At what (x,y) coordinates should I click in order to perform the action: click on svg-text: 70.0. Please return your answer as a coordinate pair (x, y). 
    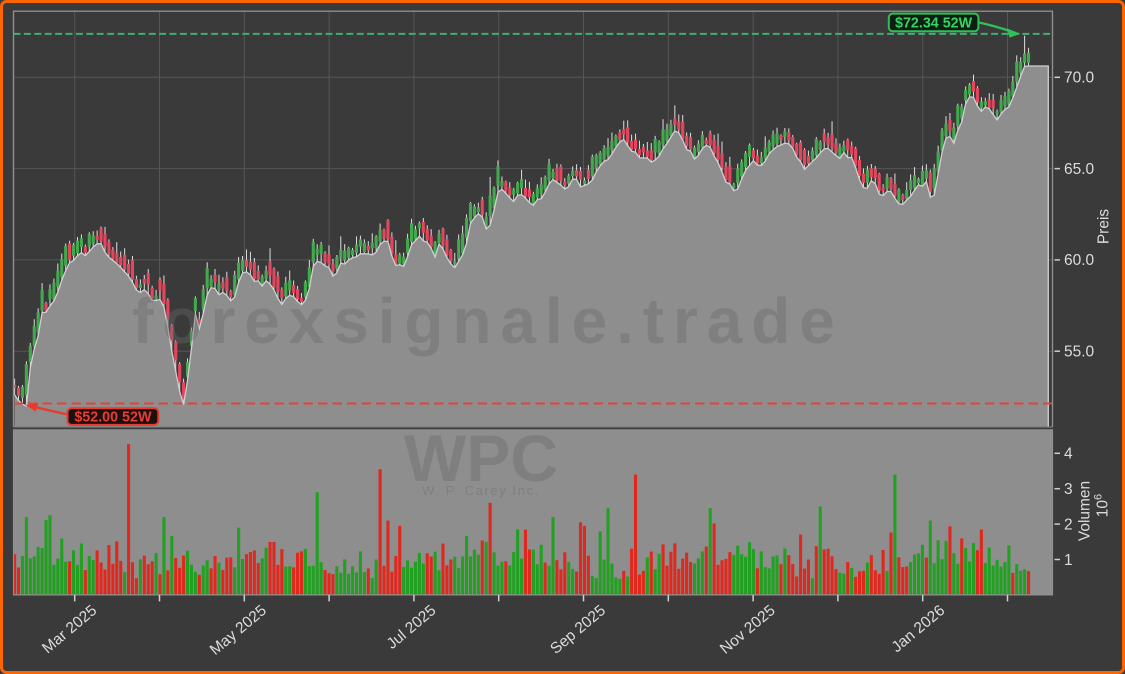
    Looking at the image, I should click on (1079, 78).